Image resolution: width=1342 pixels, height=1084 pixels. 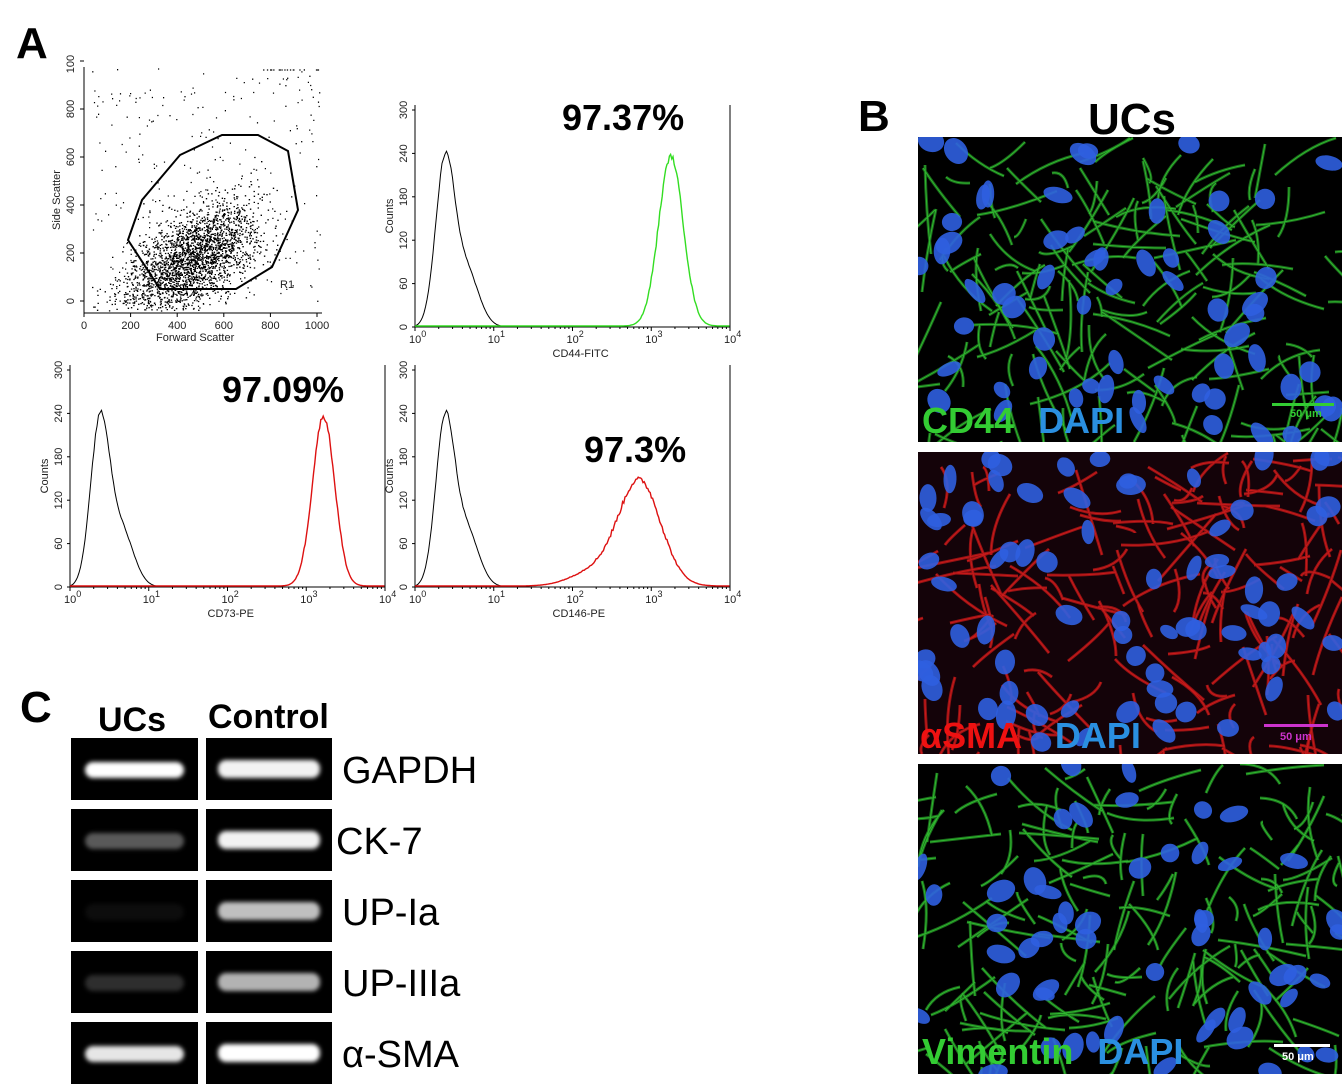 What do you see at coordinates (32, 43) in the screenshot?
I see `panel-label-a: A` at bounding box center [32, 43].